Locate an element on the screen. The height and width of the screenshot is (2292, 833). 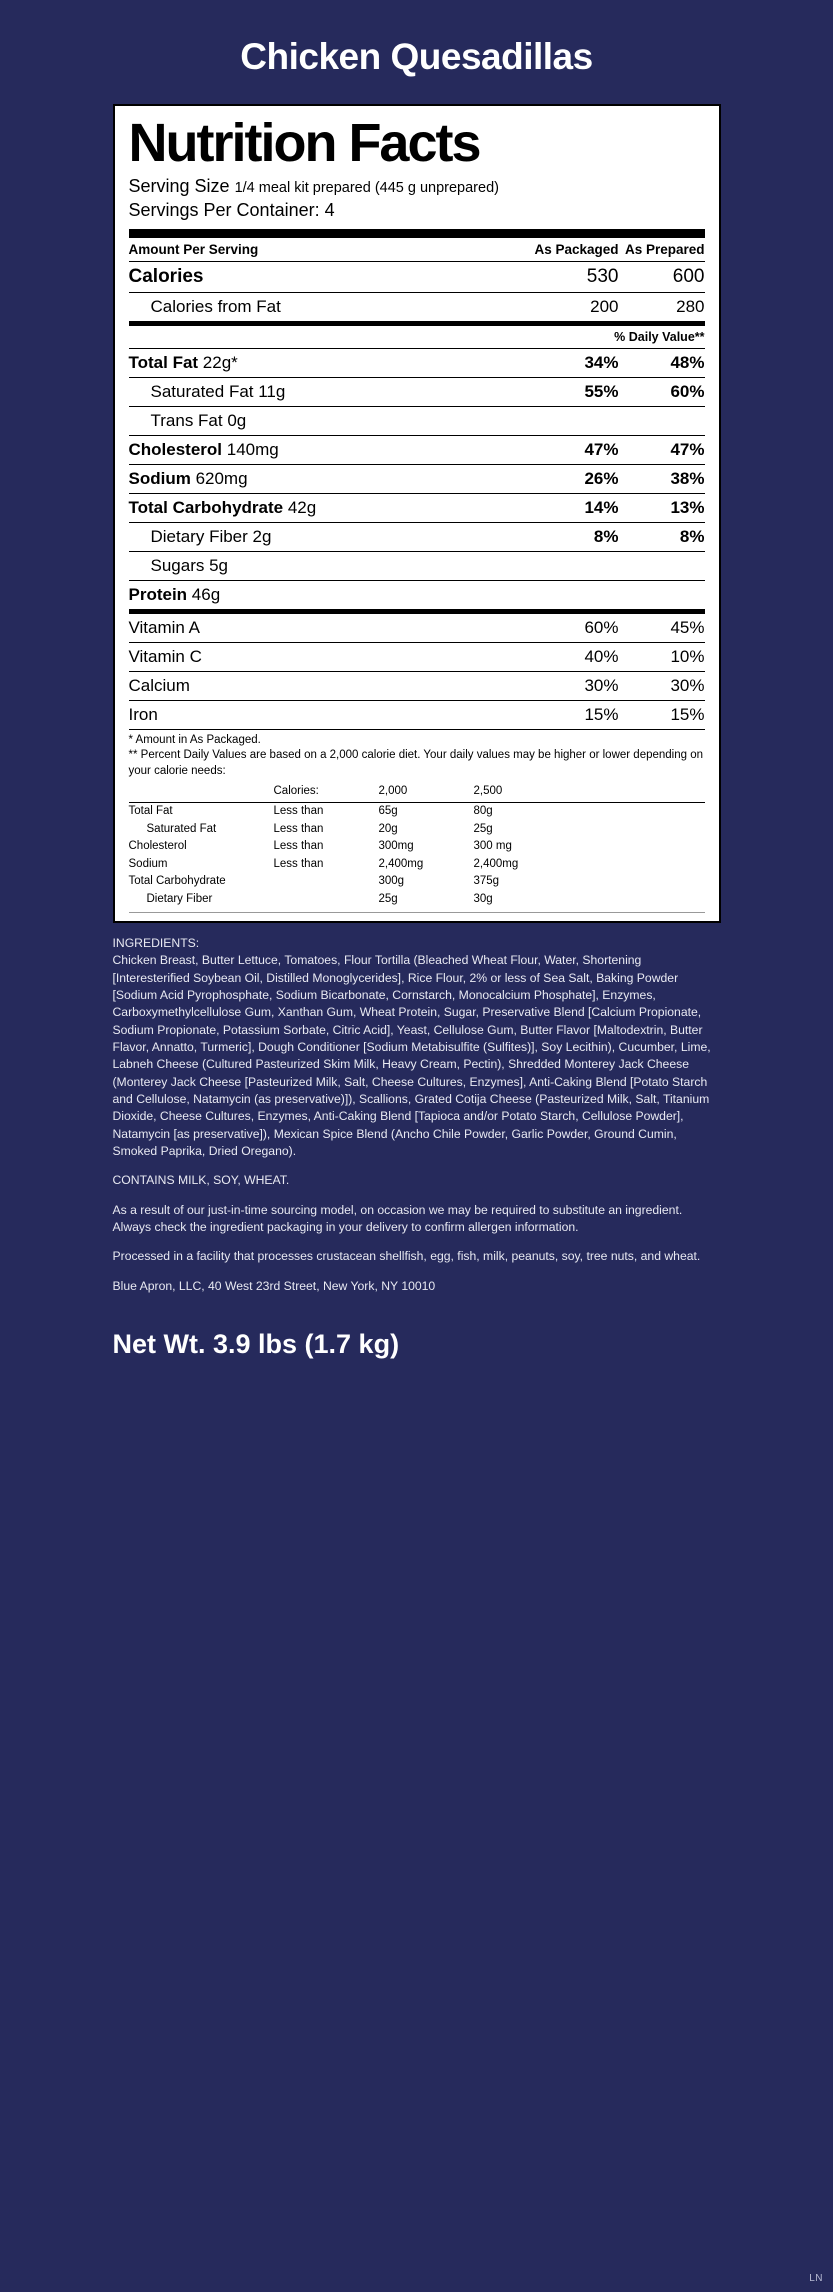
serving-size-label: Serving Size is located at coordinates (179, 186).